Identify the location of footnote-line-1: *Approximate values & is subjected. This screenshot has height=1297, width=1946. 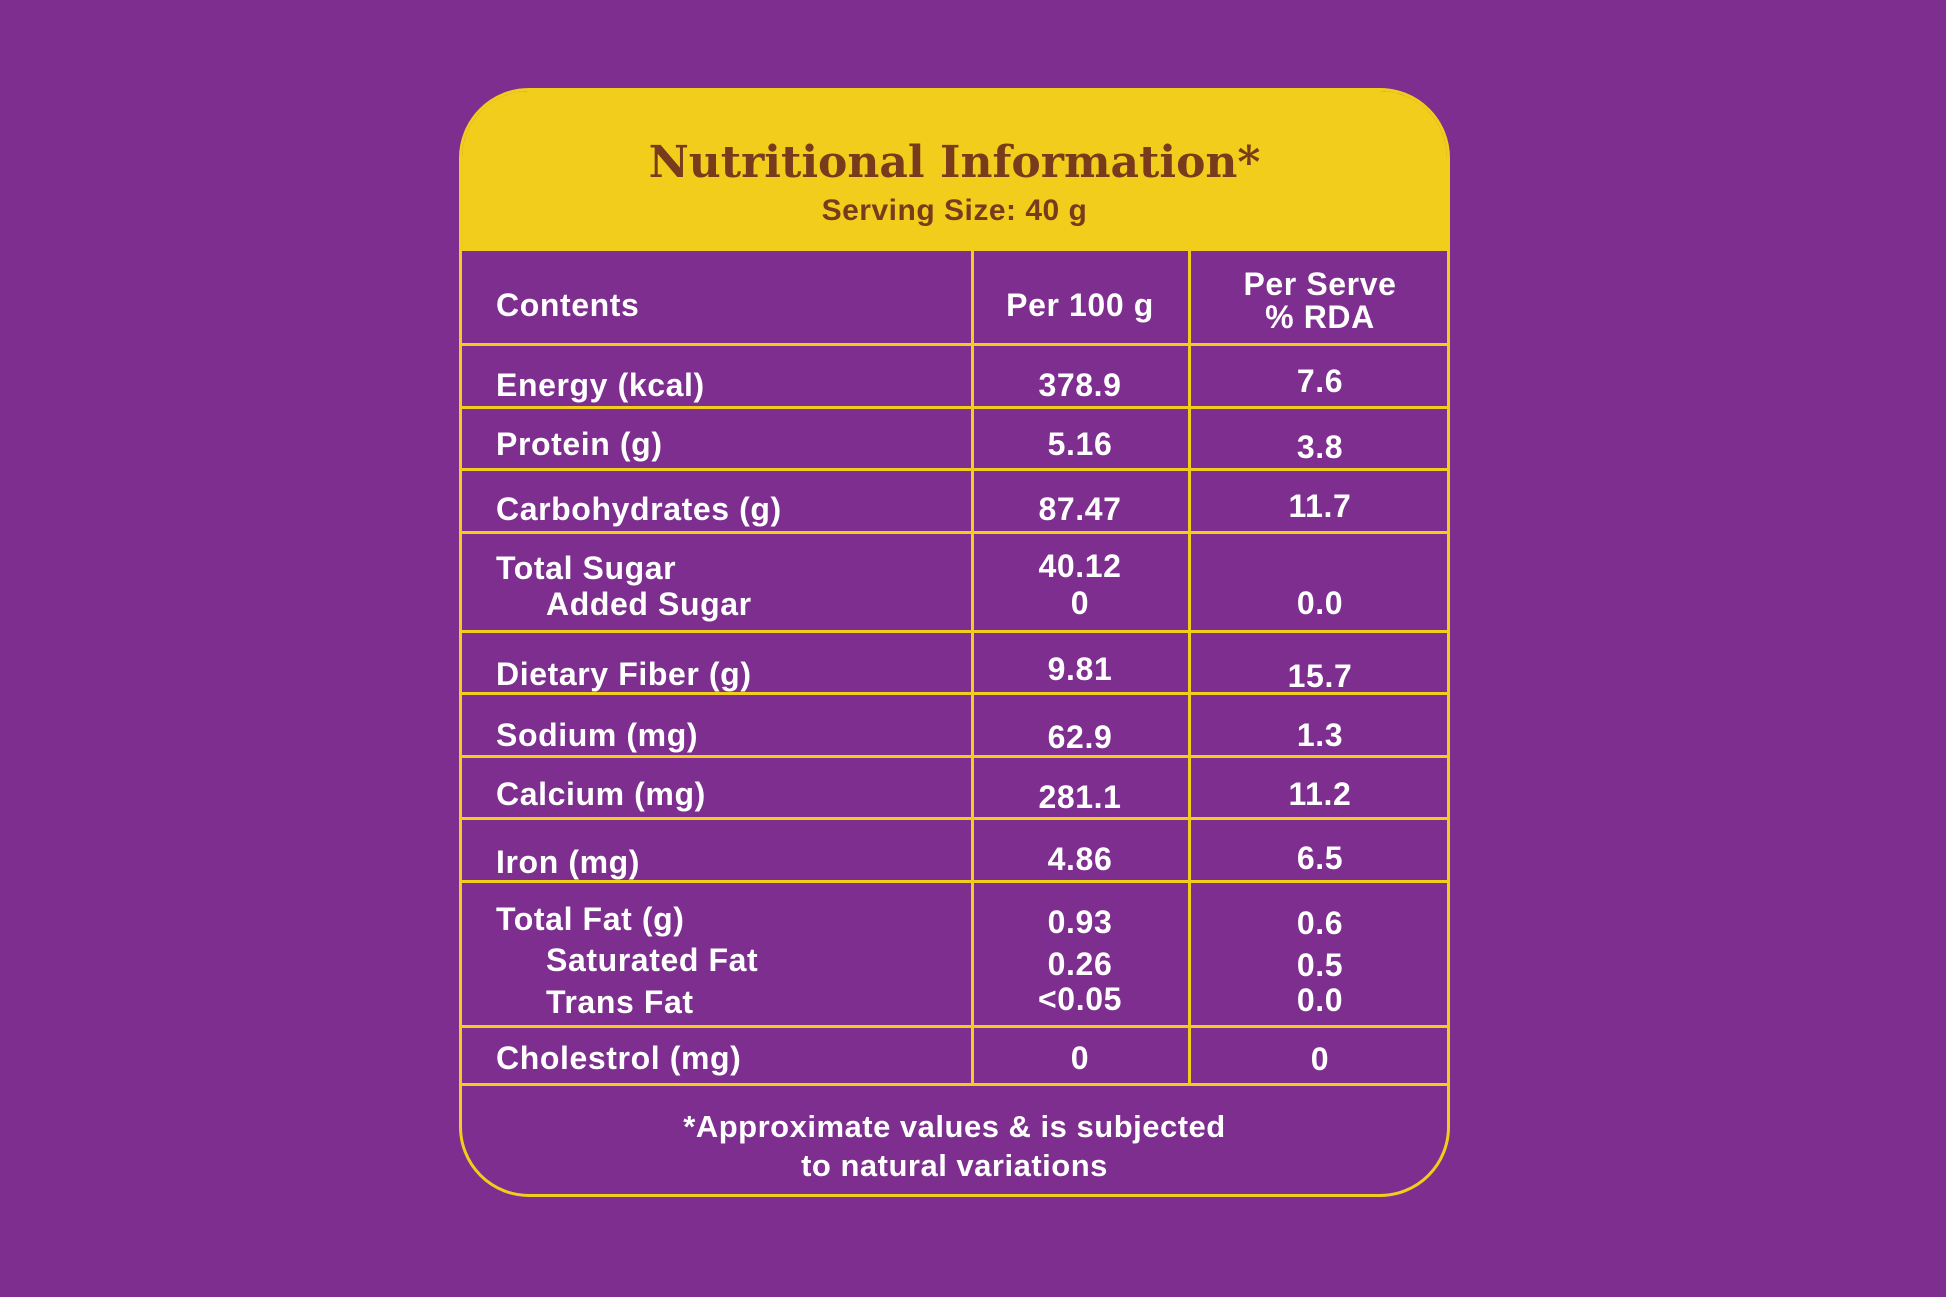
(954, 1126).